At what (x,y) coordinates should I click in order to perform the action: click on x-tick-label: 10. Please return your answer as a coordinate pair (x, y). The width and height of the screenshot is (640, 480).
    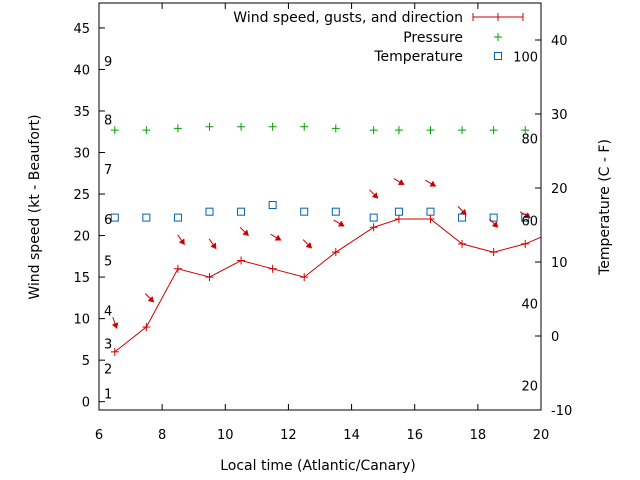
    Looking at the image, I should click on (225, 435).